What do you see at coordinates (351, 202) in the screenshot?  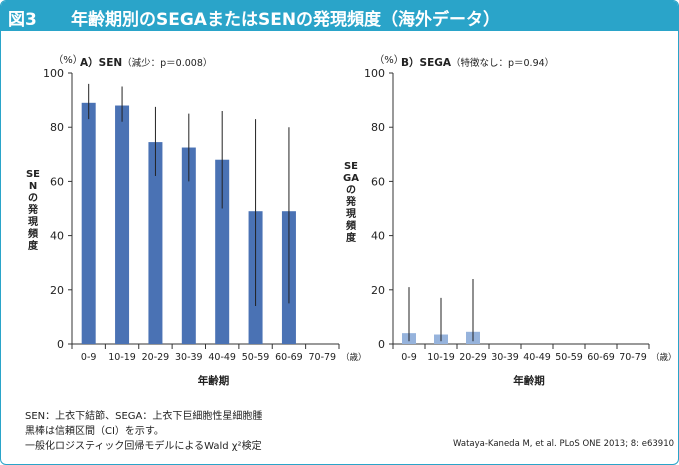 I see `right-y-axis-label: SEGAの発現頻度` at bounding box center [351, 202].